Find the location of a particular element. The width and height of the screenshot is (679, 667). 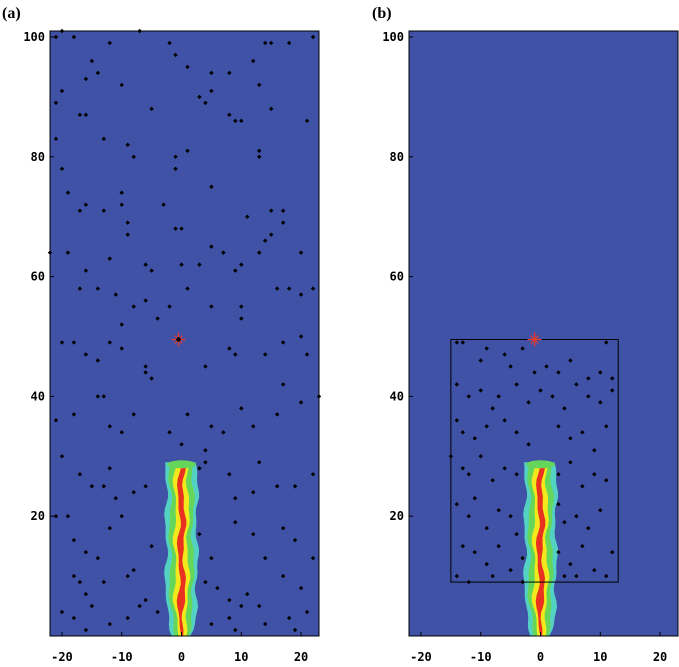

y-tick-label: 100 is located at coordinates (34, 37).